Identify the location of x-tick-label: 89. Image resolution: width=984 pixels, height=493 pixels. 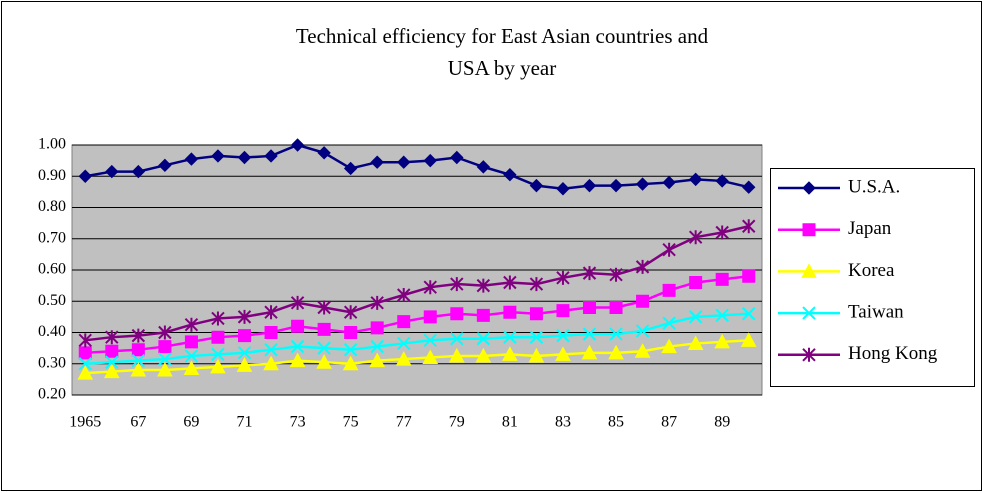
(722, 422).